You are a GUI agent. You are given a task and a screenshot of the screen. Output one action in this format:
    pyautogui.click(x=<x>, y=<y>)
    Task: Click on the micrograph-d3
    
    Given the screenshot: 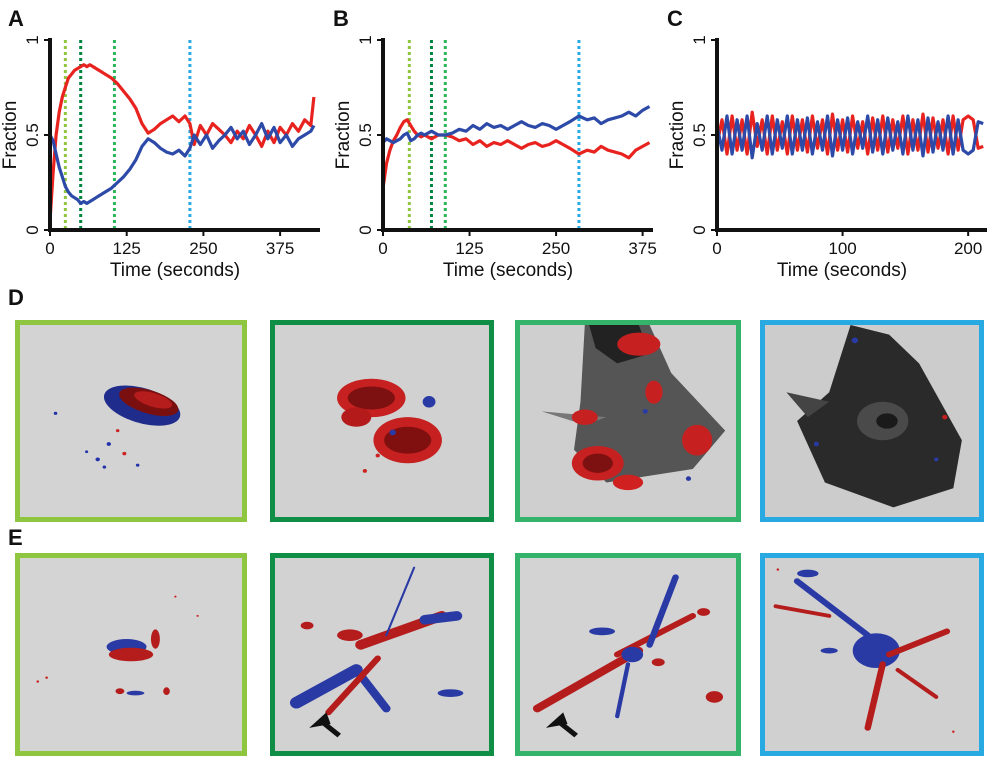 What is the action you would take?
    pyautogui.click(x=628, y=421)
    